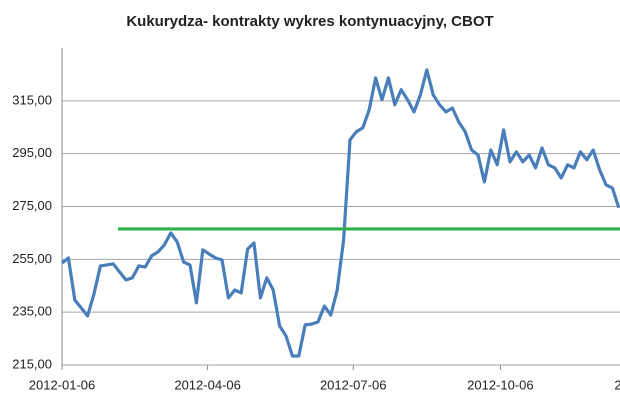  What do you see at coordinates (32, 99) in the screenshot?
I see `y-tick-label: 315,00` at bounding box center [32, 99].